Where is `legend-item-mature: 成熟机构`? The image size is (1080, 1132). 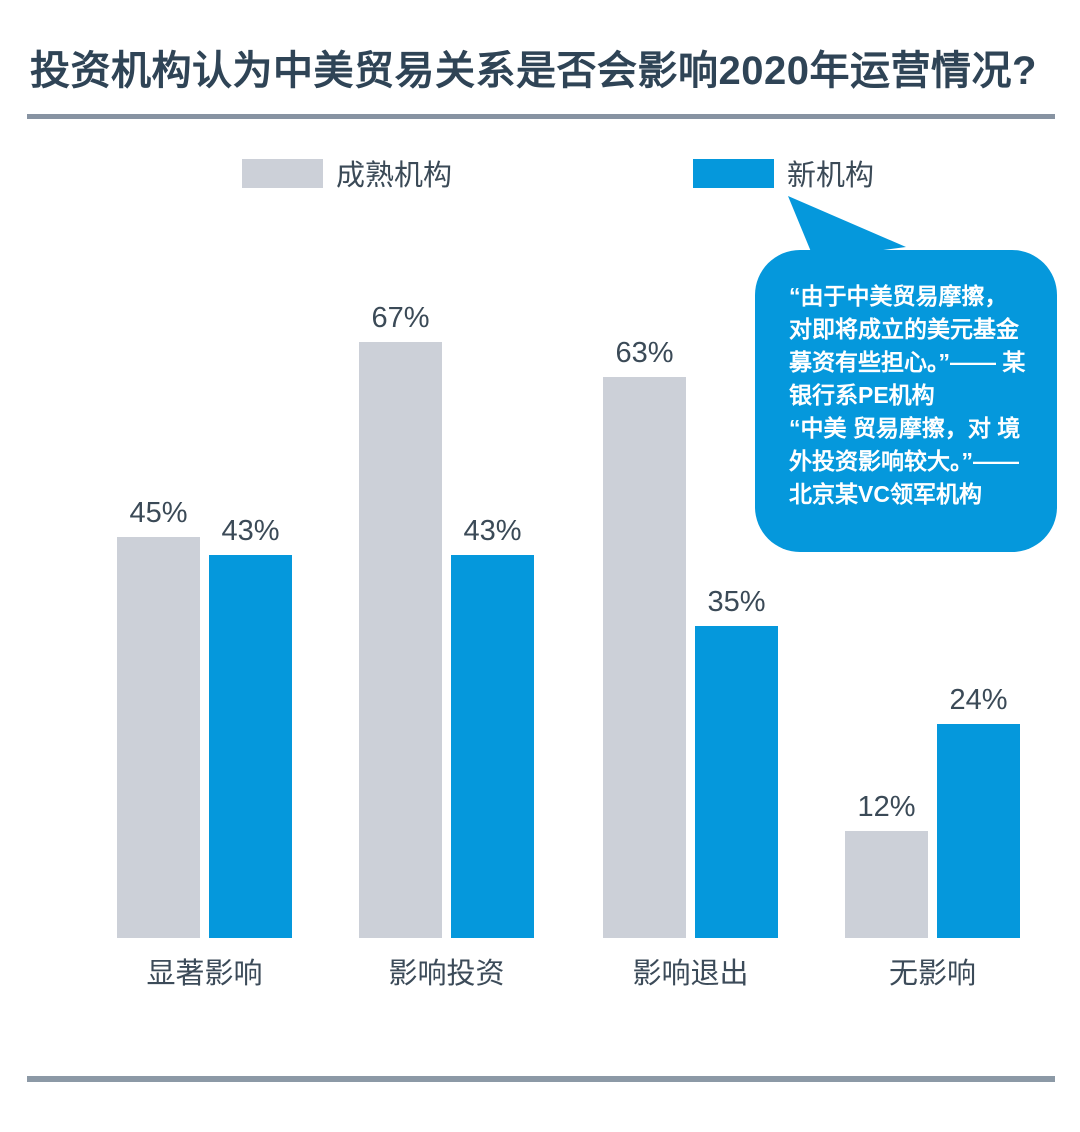 legend-item-mature: 成熟机构 is located at coordinates (347, 175).